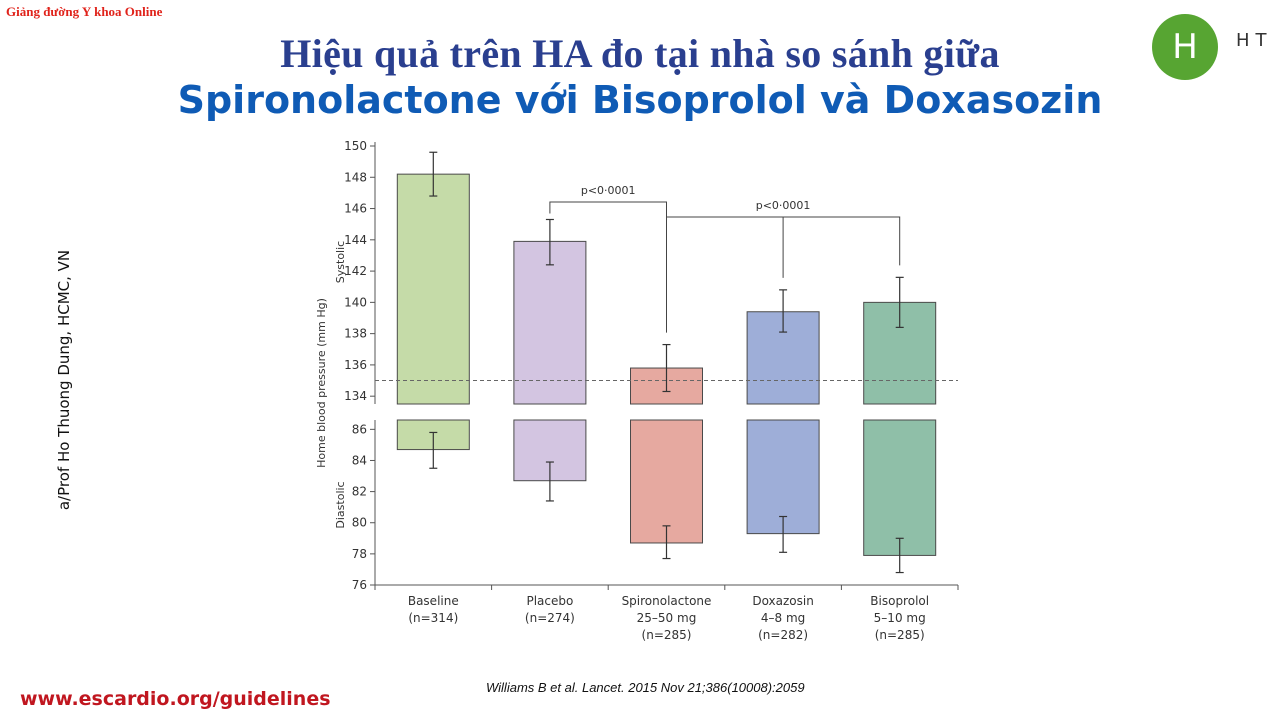 The image size is (1280, 720). I want to click on x-tick-label: Placebo, so click(549, 601).